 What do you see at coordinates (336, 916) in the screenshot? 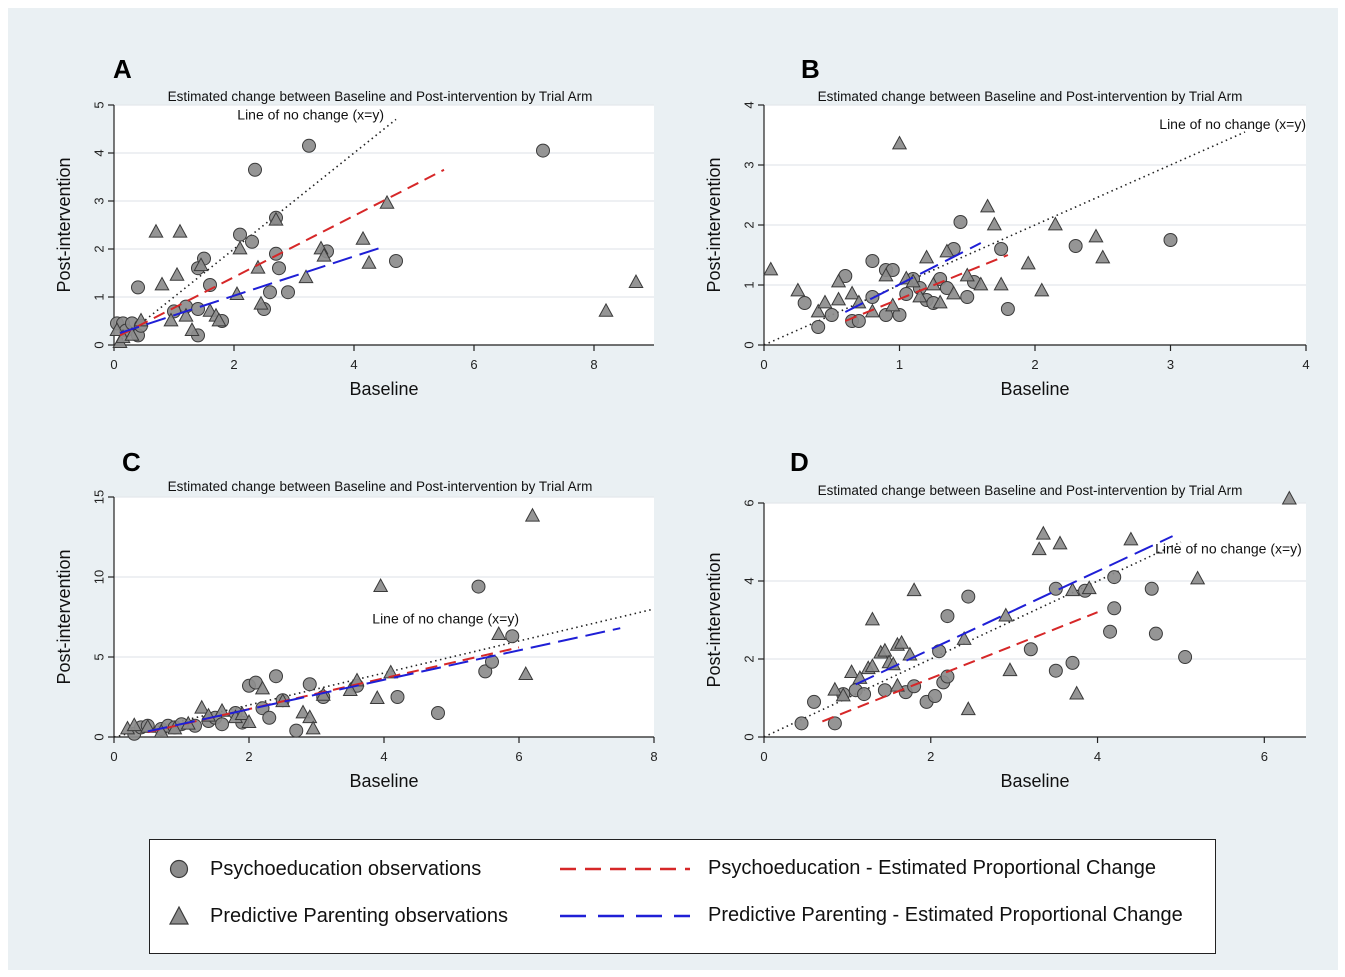
I see `legend-item-pp-obs: Predictive Parenting observations` at bounding box center [336, 916].